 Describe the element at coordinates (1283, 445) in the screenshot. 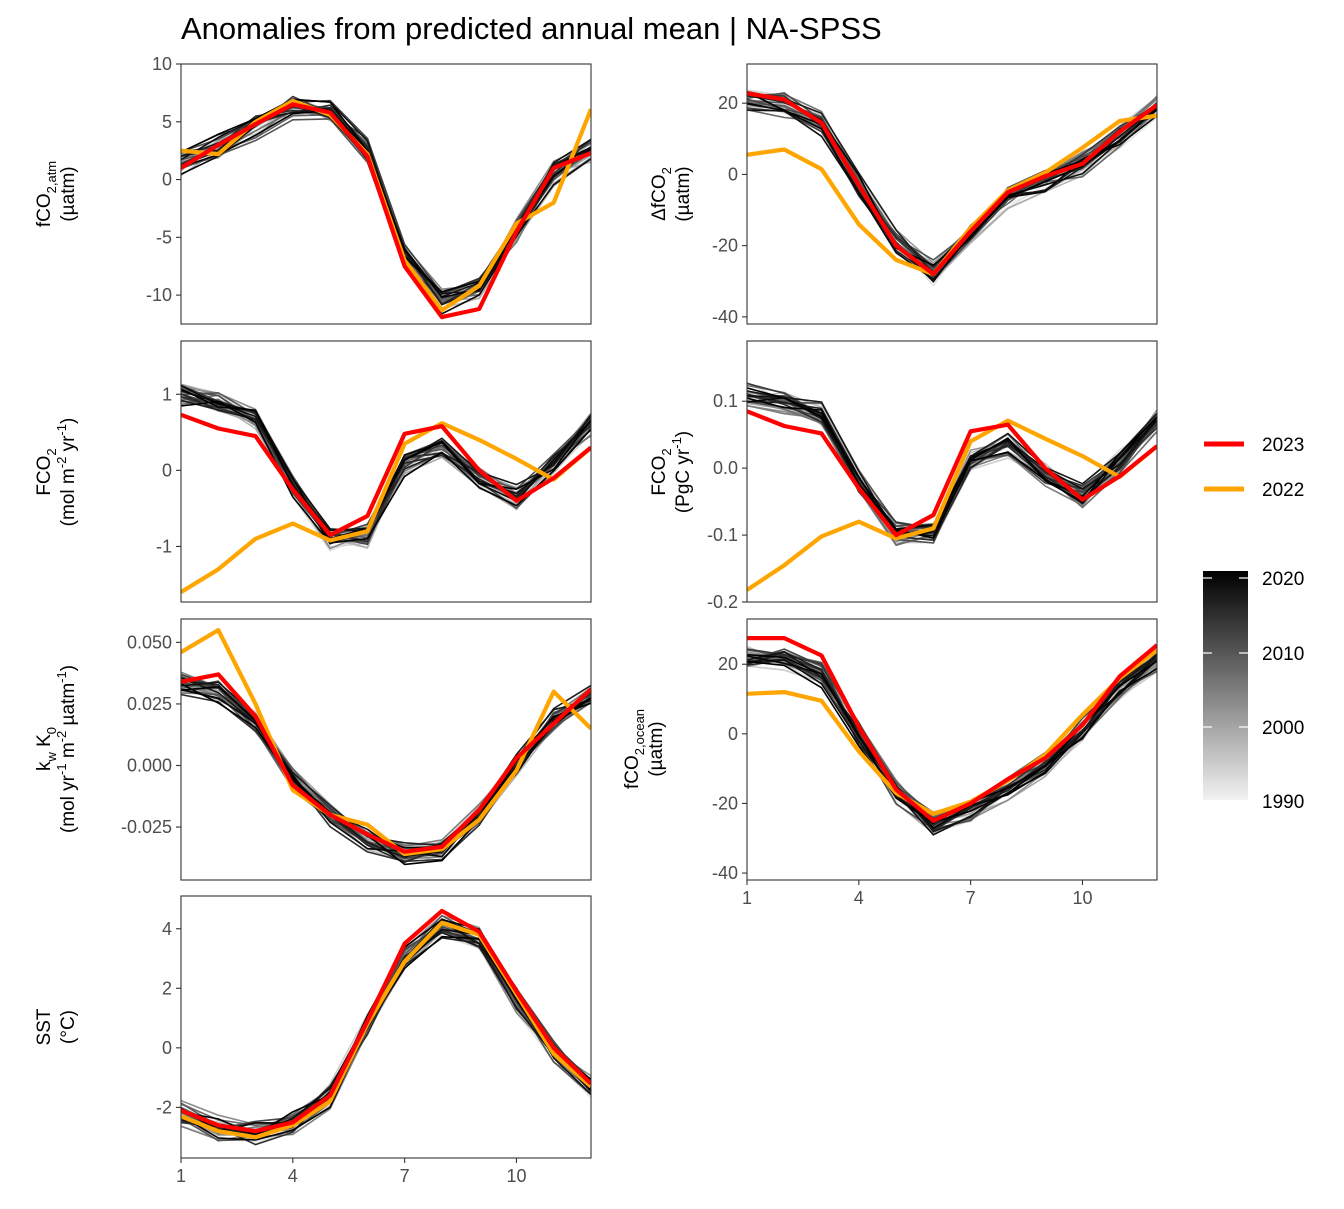

I see `legend-label-2023: 2023` at that location.